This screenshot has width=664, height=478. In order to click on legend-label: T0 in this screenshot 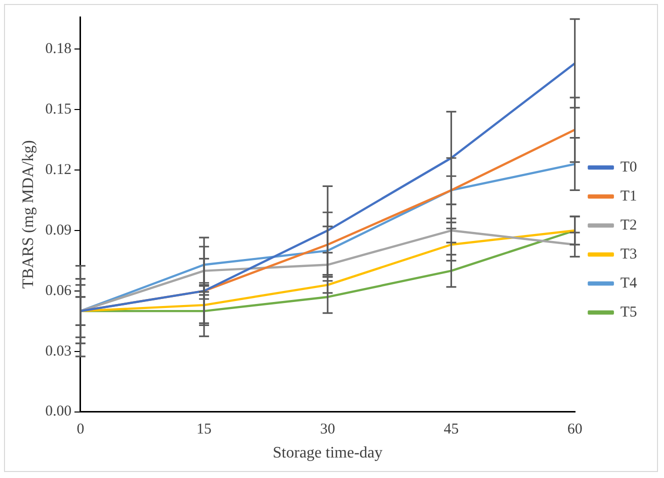, I will do `click(629, 167)`.